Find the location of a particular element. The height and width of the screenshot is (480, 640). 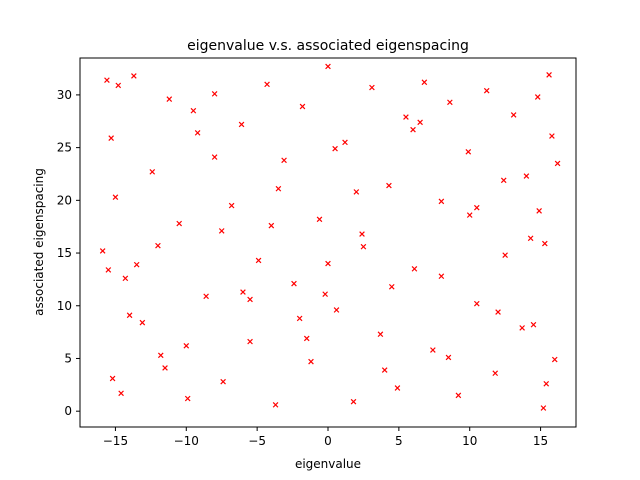

x-axis-ticks: −15 −10 −5 0 5 10 15 is located at coordinates (325, 437).